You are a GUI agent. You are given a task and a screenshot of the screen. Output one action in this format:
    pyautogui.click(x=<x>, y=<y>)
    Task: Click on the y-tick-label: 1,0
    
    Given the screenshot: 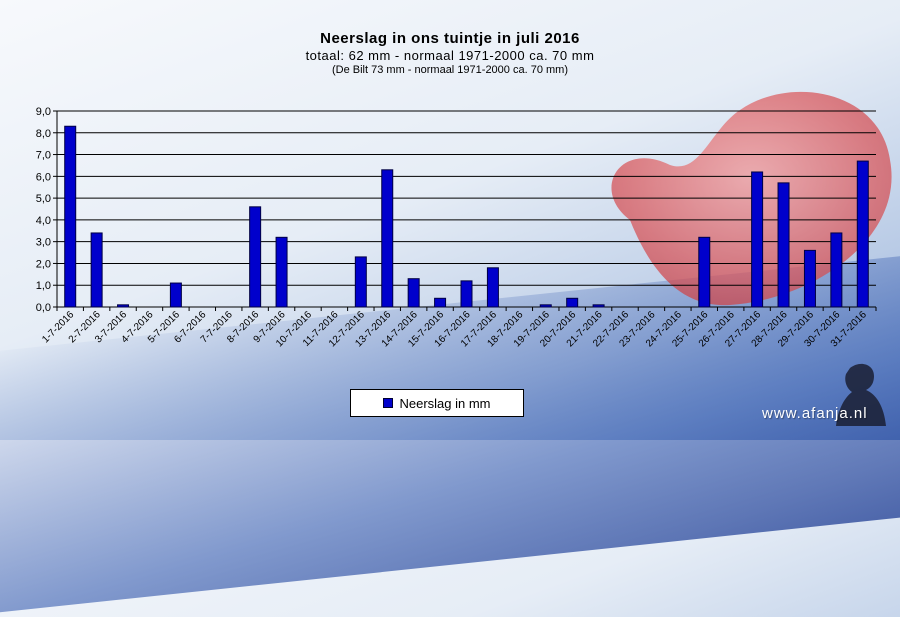 What is the action you would take?
    pyautogui.click(x=43, y=286)
    